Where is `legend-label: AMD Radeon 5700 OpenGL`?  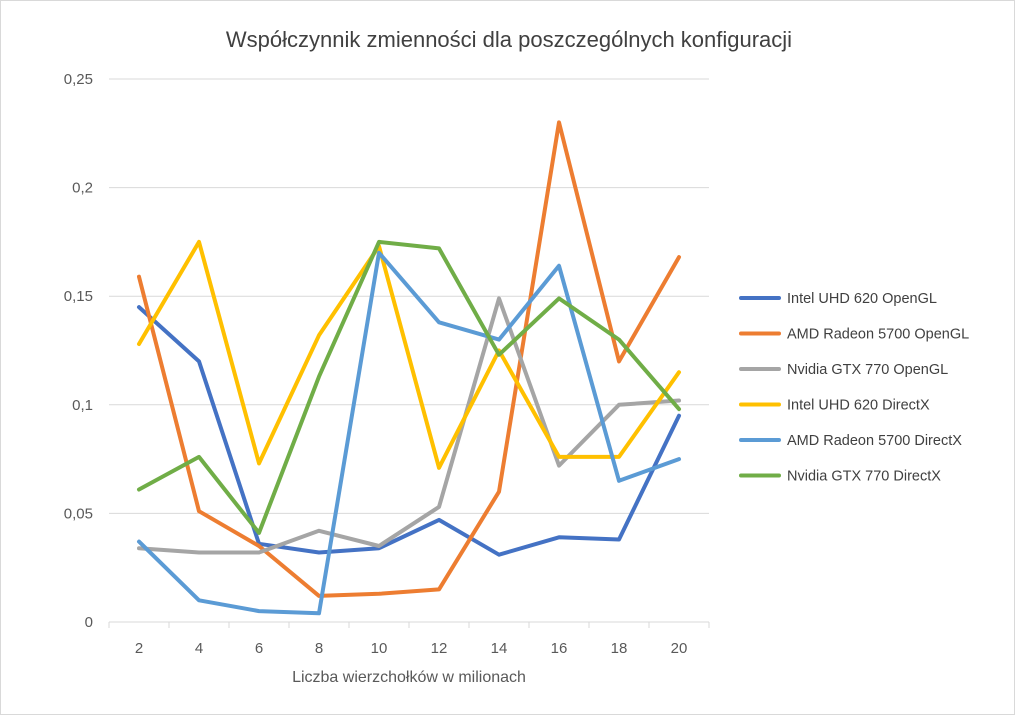 legend-label: AMD Radeon 5700 OpenGL is located at coordinates (878, 335).